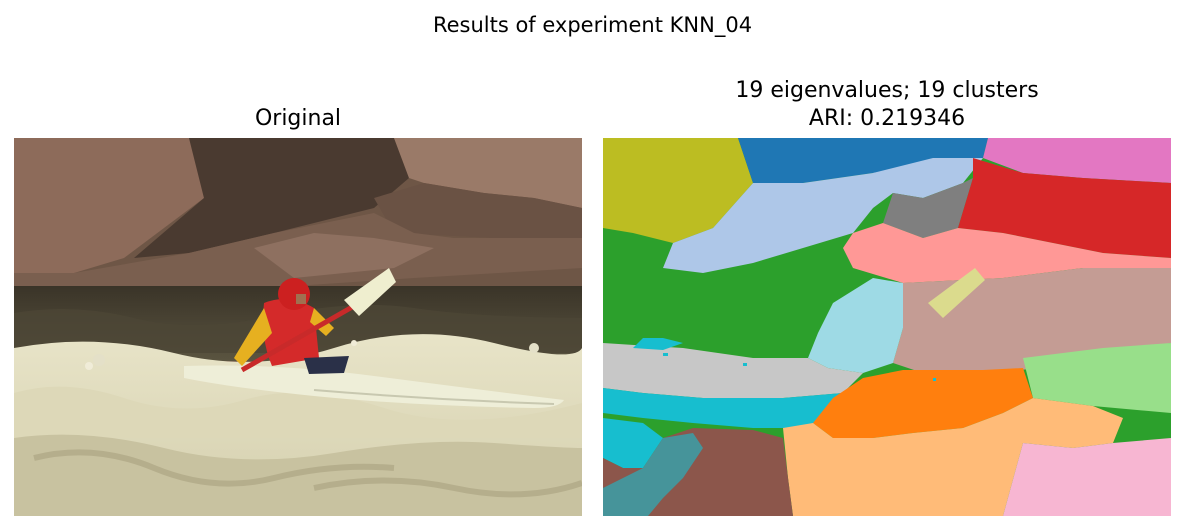 The height and width of the screenshot is (531, 1185). I want to click on segmentation-title-line1: 19 eigenvalues; 19 clusters, so click(887, 90).